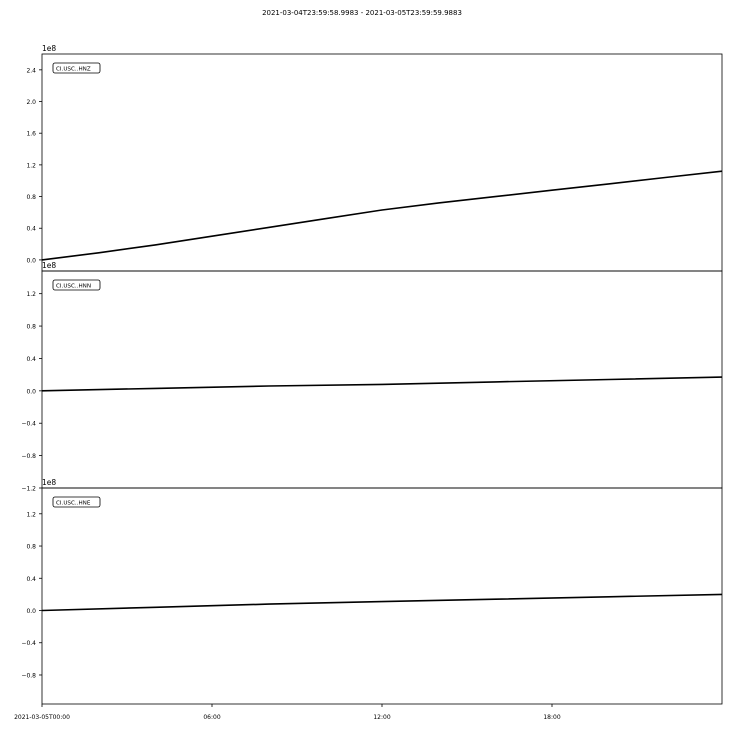 Image resolution: width=731 pixels, height=730 pixels. What do you see at coordinates (42, 717) in the screenshot?
I see `x-tick-label: 2021-03-05T00:00` at bounding box center [42, 717].